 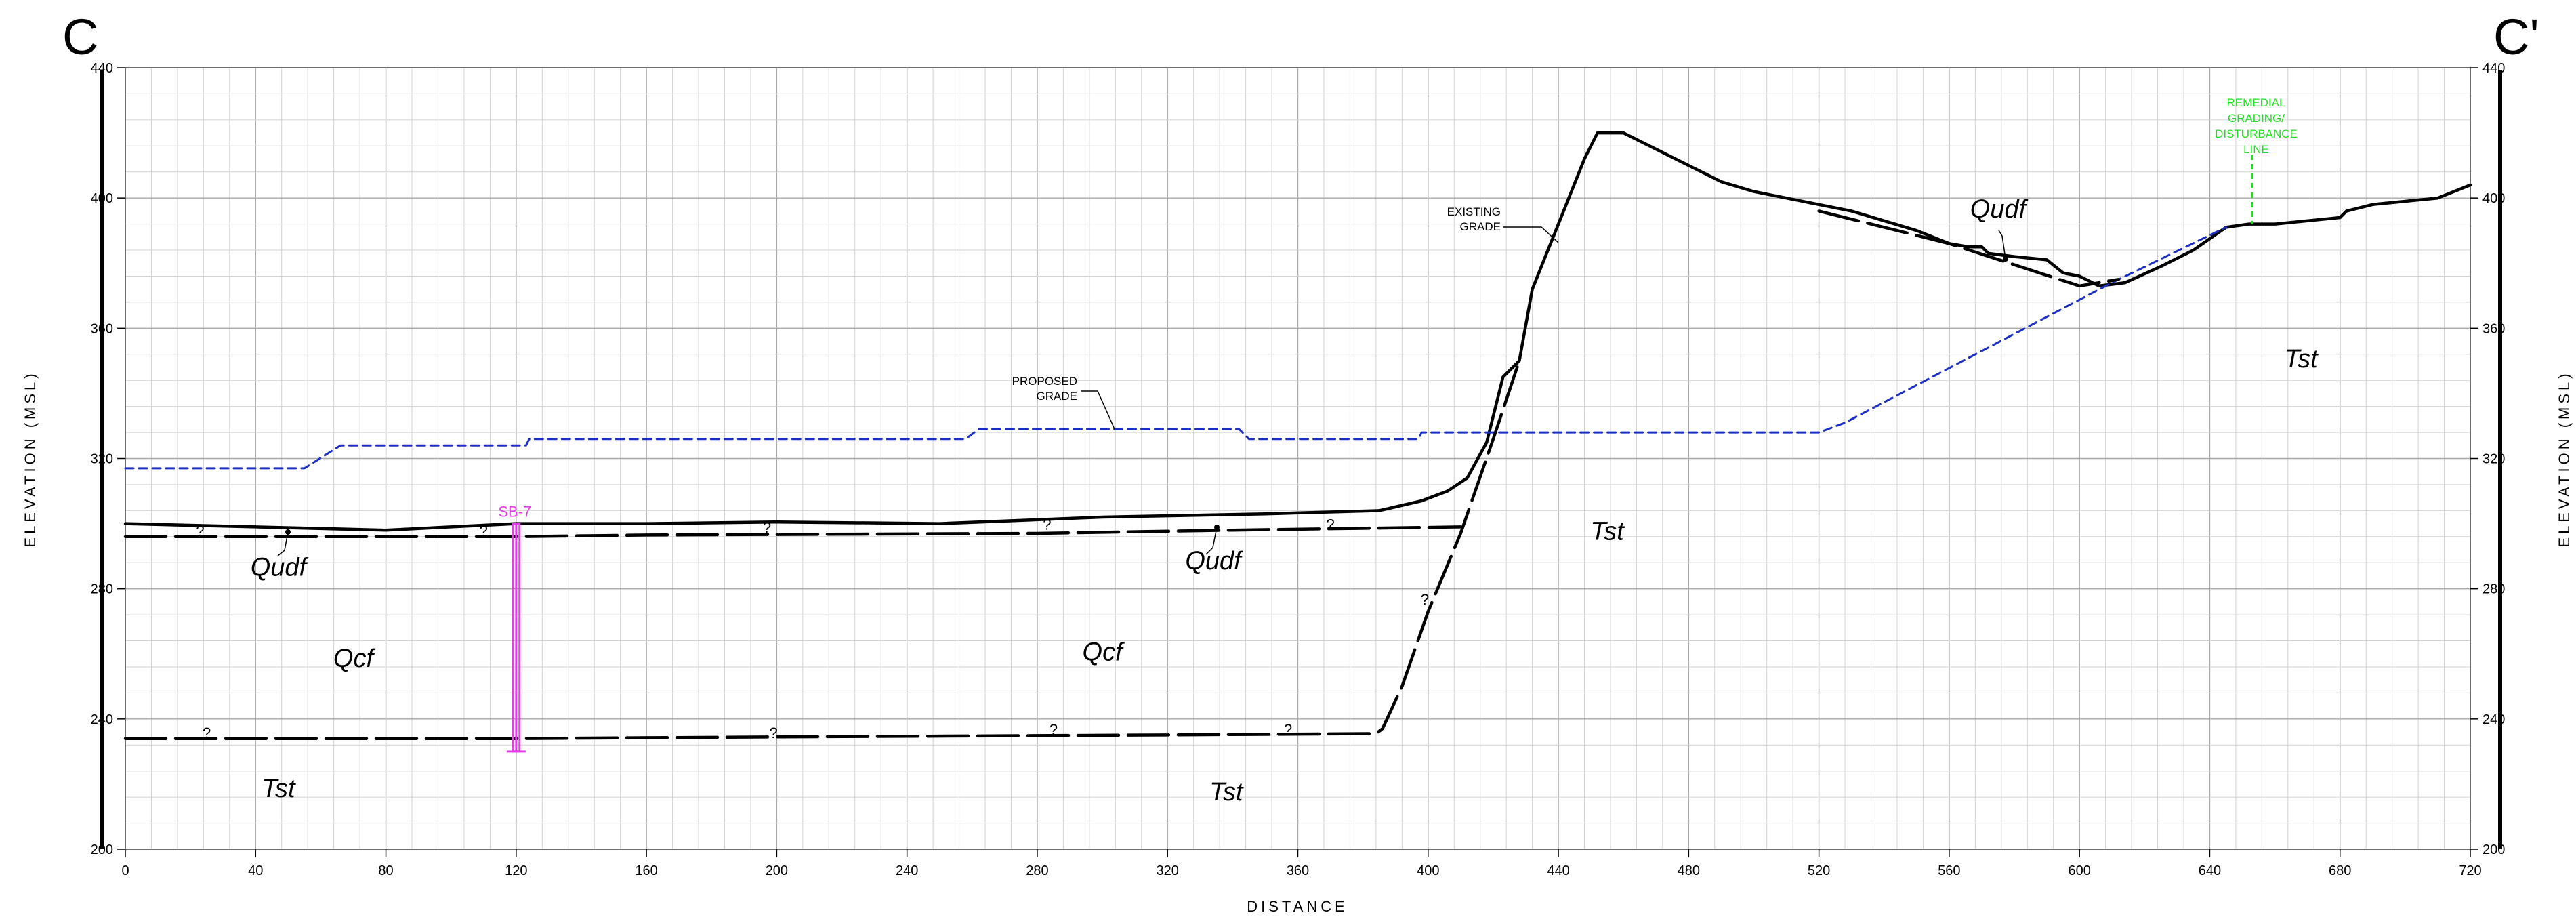 I want to click on qudf-leader-left-dot, so click(x=288, y=532).